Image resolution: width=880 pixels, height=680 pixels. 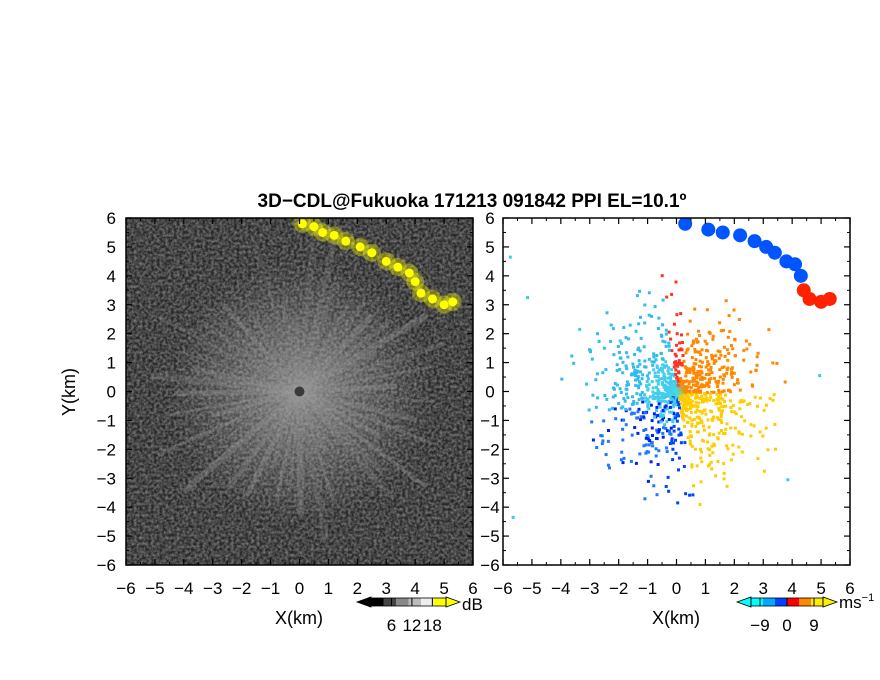 I want to click on x-tick-label: 4, so click(x=414, y=588).